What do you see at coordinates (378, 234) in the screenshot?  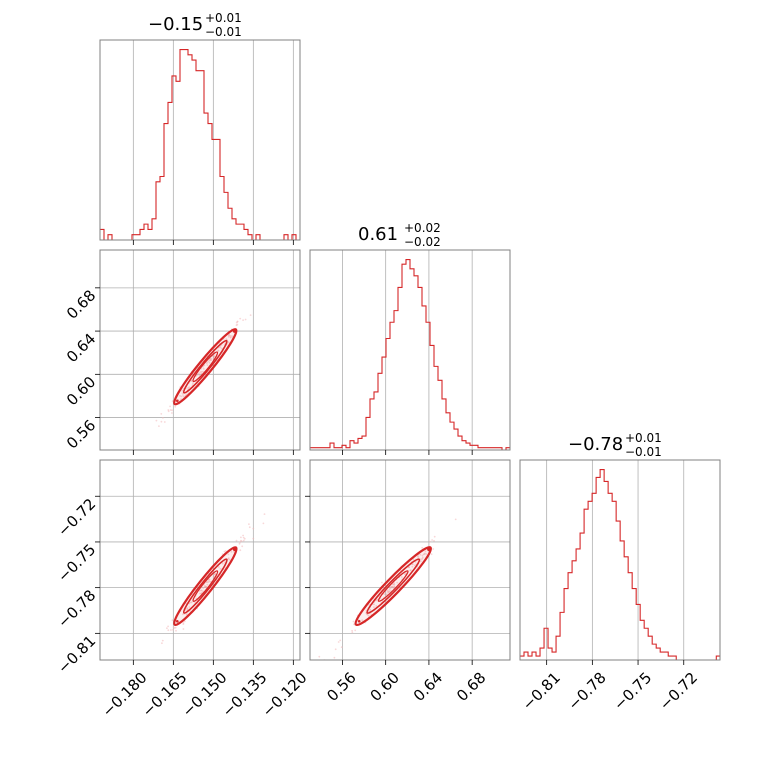 I see `diag-title-1: 0.61` at bounding box center [378, 234].